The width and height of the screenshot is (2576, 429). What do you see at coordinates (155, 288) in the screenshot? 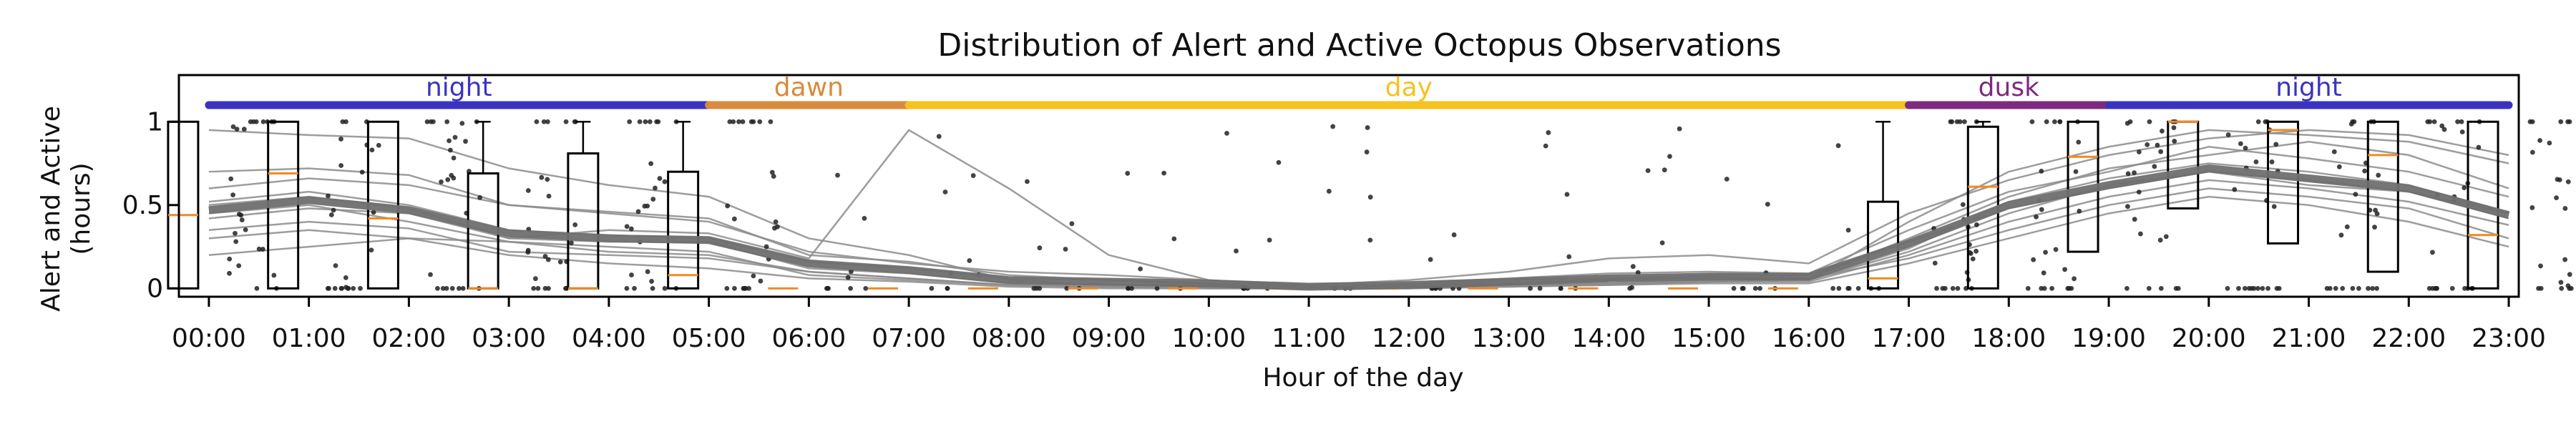
I see `y-tick-label: 0` at bounding box center [155, 288].